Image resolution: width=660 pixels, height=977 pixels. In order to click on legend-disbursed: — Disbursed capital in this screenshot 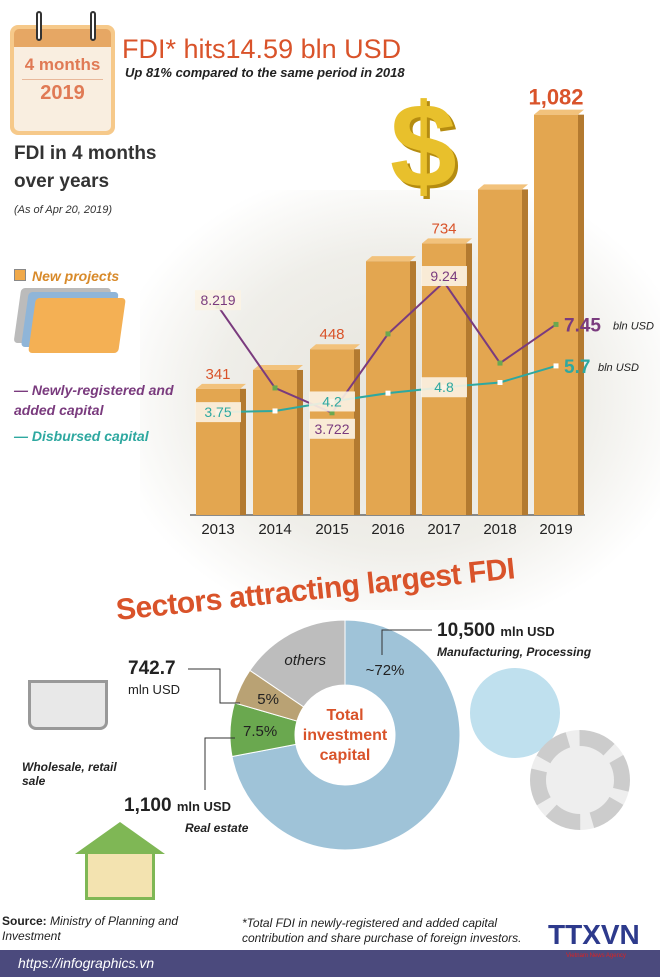, I will do `click(81, 436)`.